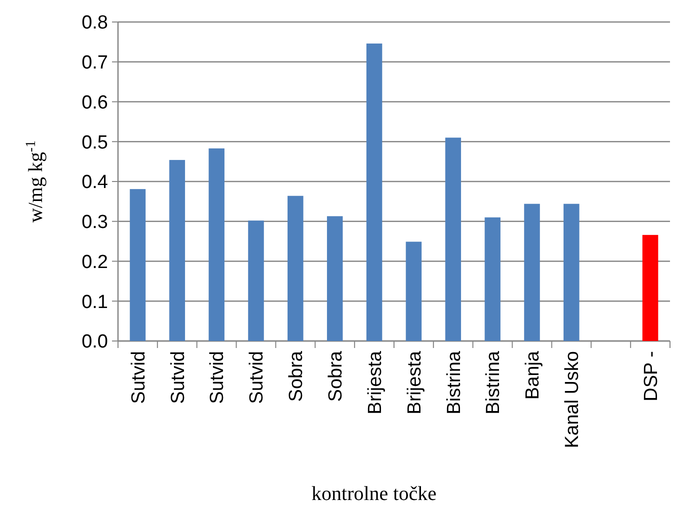 This screenshot has height=508, width=697. What do you see at coordinates (533, 375) in the screenshot?
I see `x-tick-label: Banja` at bounding box center [533, 375].